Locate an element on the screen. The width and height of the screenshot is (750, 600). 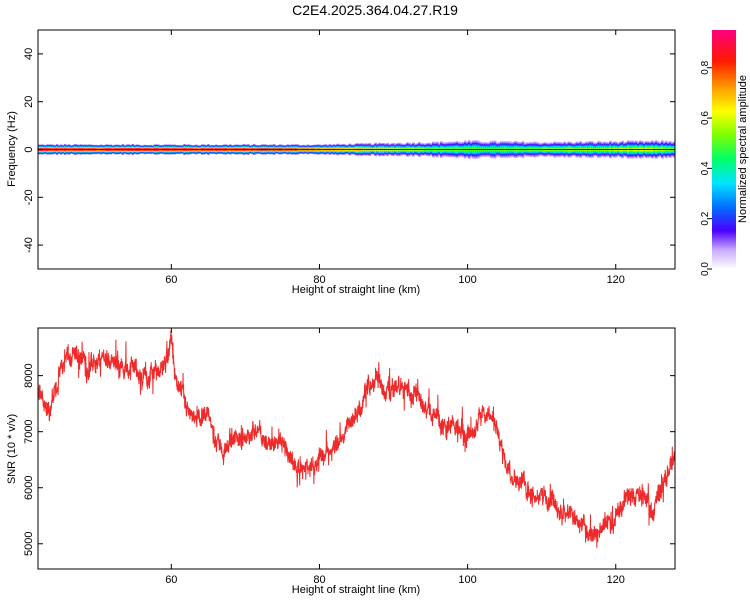
colorbar-tick-label: 0.8 is located at coordinates (705, 67).